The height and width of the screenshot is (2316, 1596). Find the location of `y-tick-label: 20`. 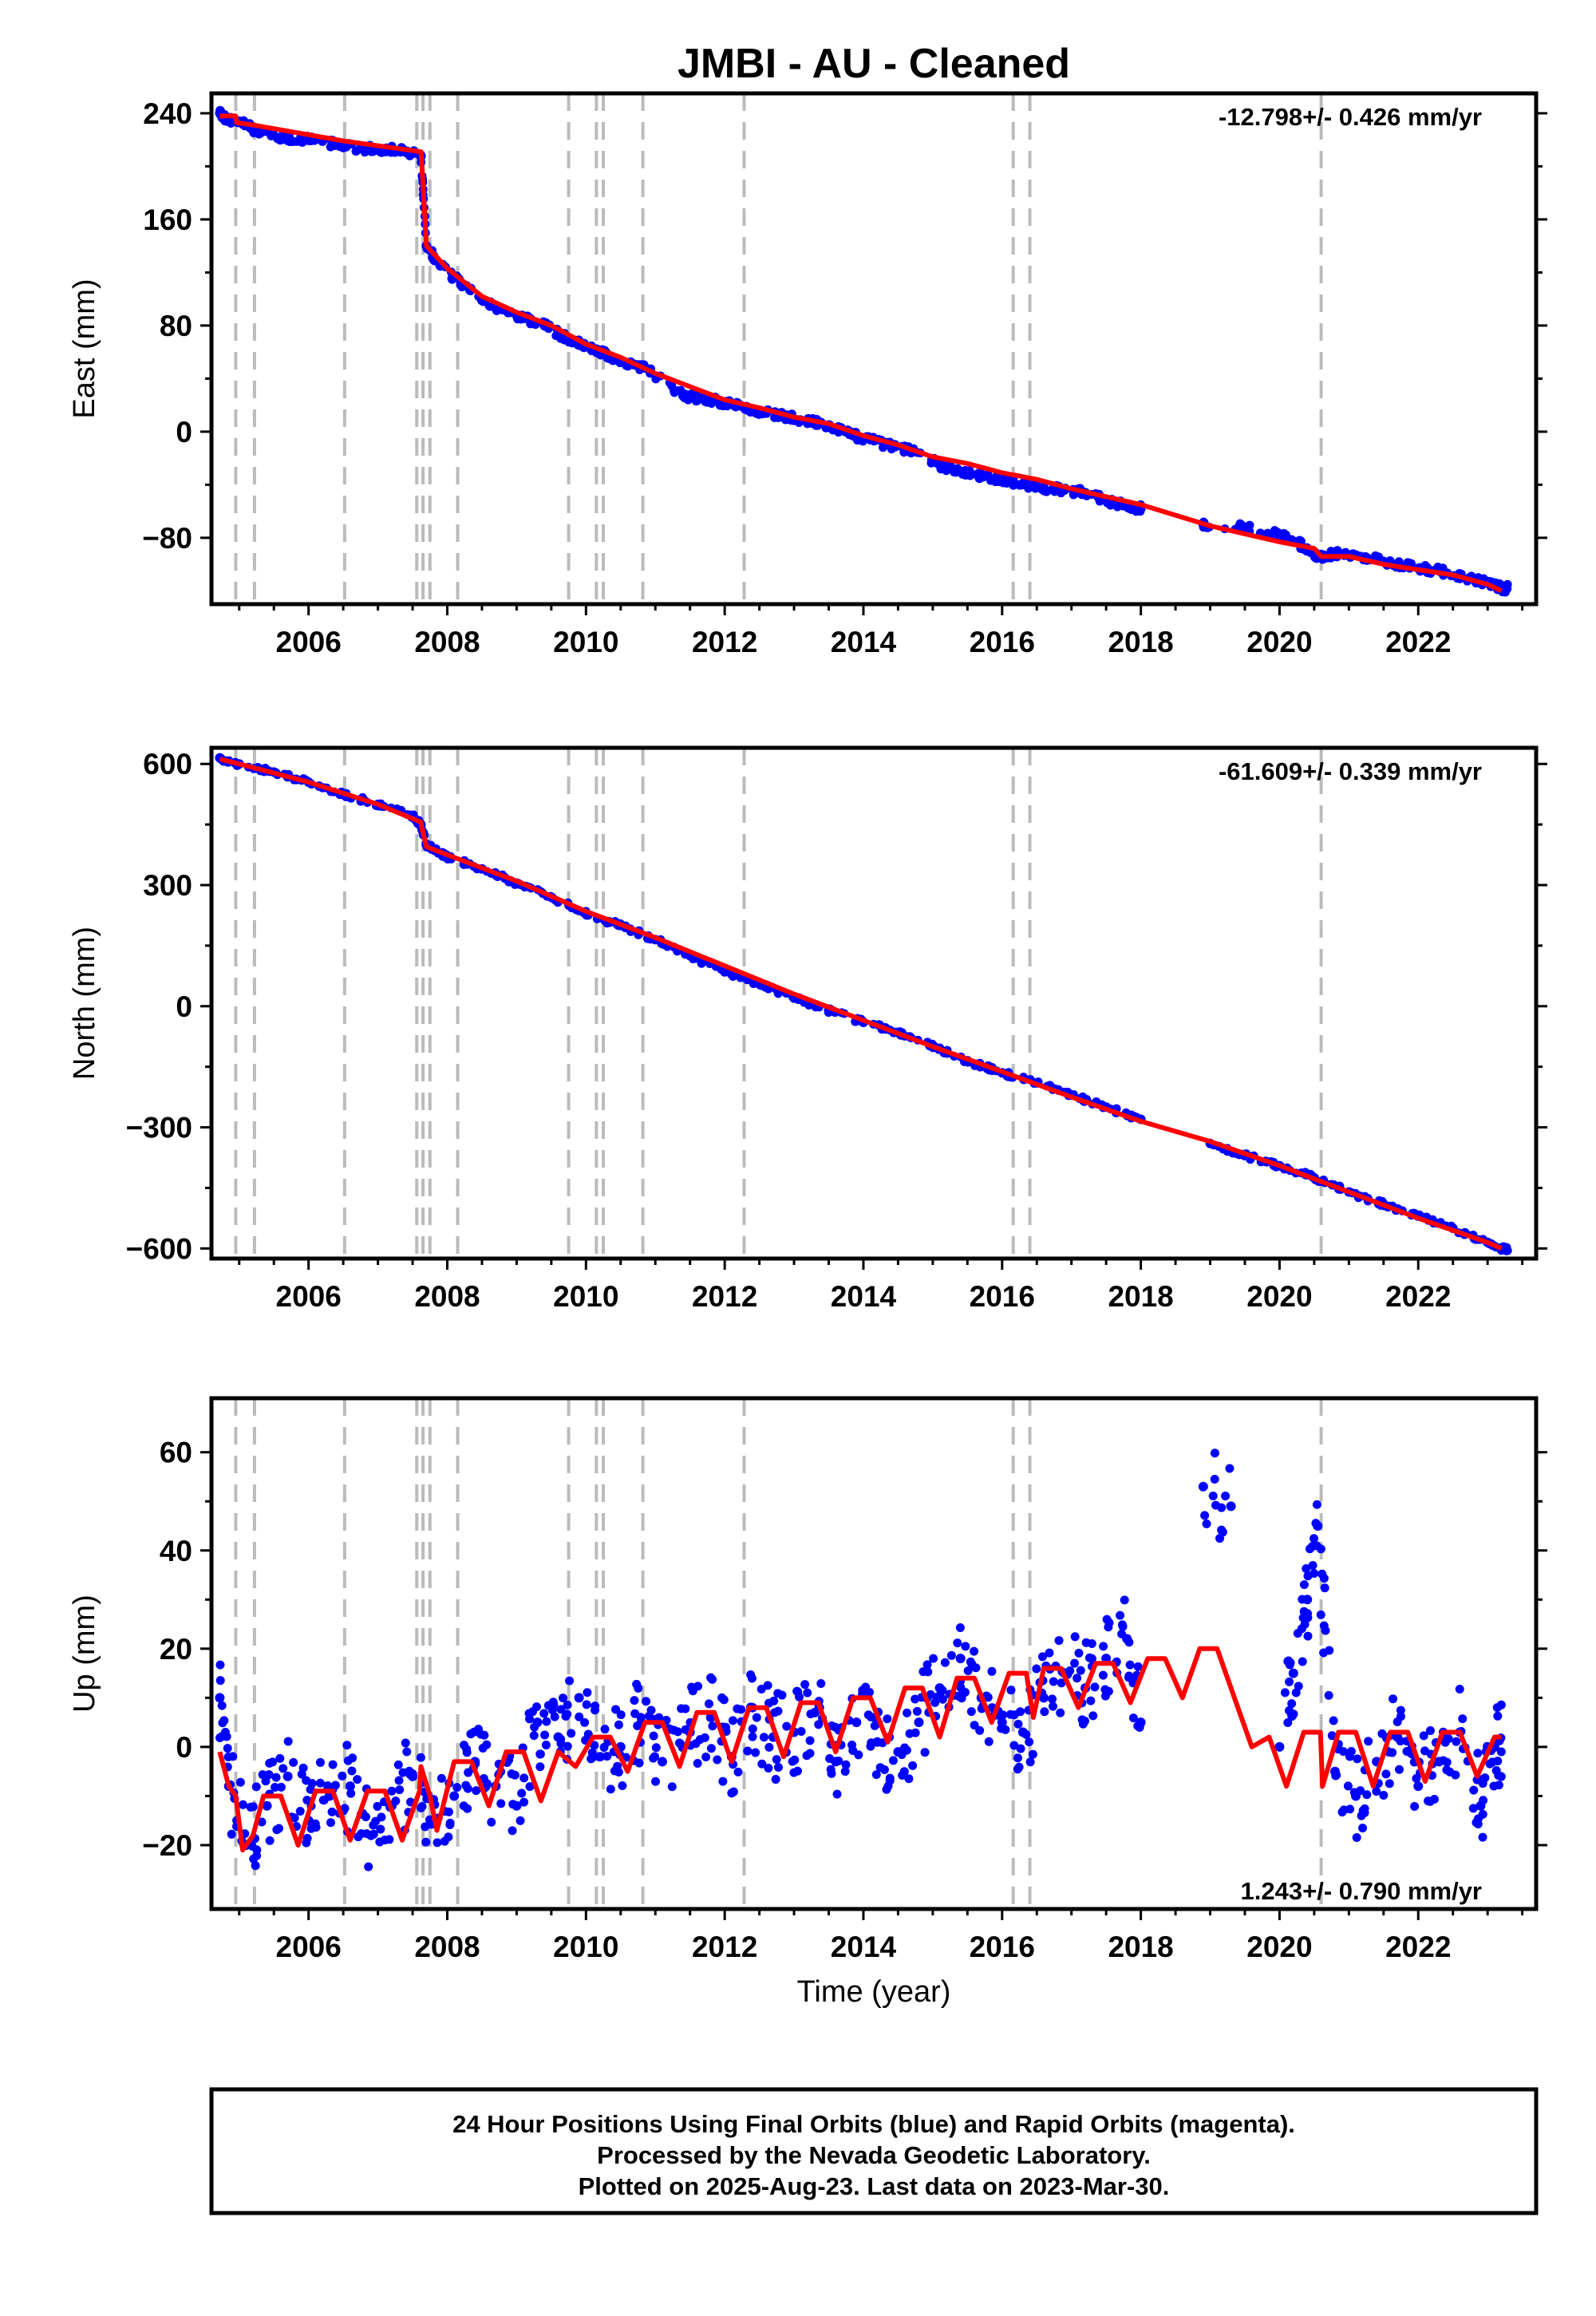

y-tick-label: 20 is located at coordinates (176, 1649).